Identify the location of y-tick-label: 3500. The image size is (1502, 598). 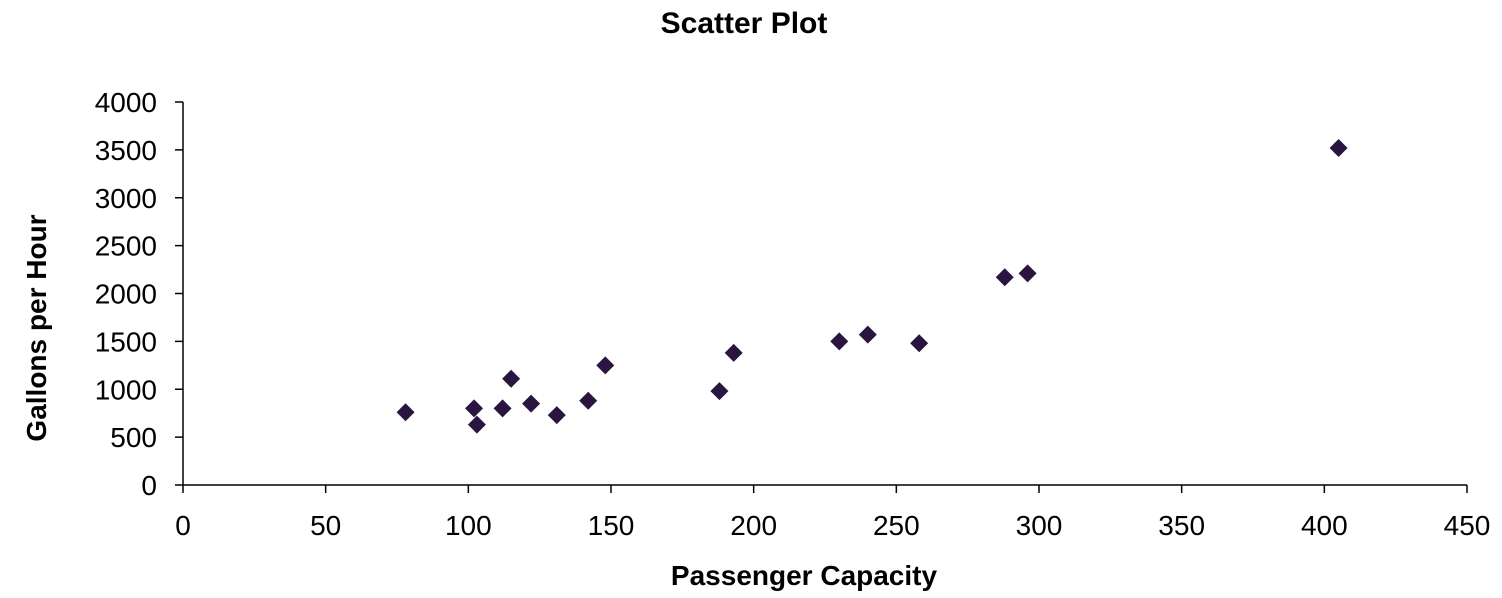
(126, 150).